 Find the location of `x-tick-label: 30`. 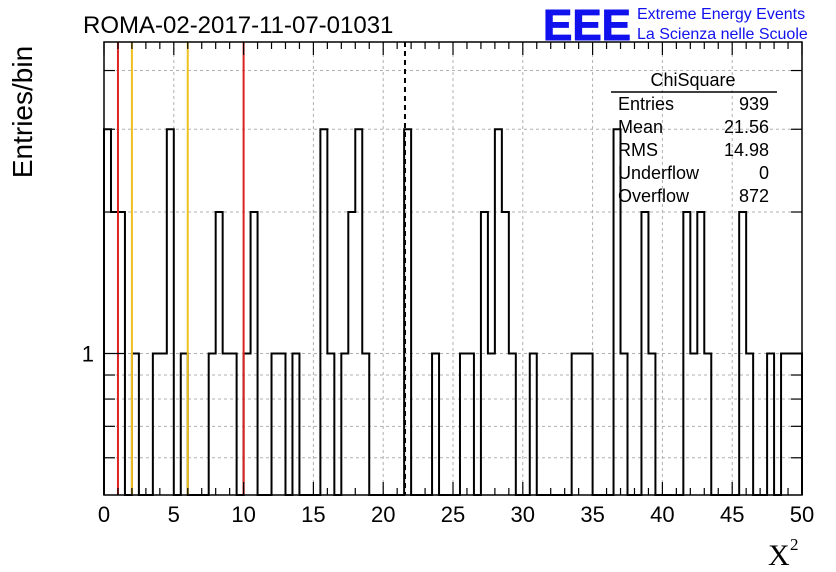

x-tick-label: 30 is located at coordinates (523, 514).